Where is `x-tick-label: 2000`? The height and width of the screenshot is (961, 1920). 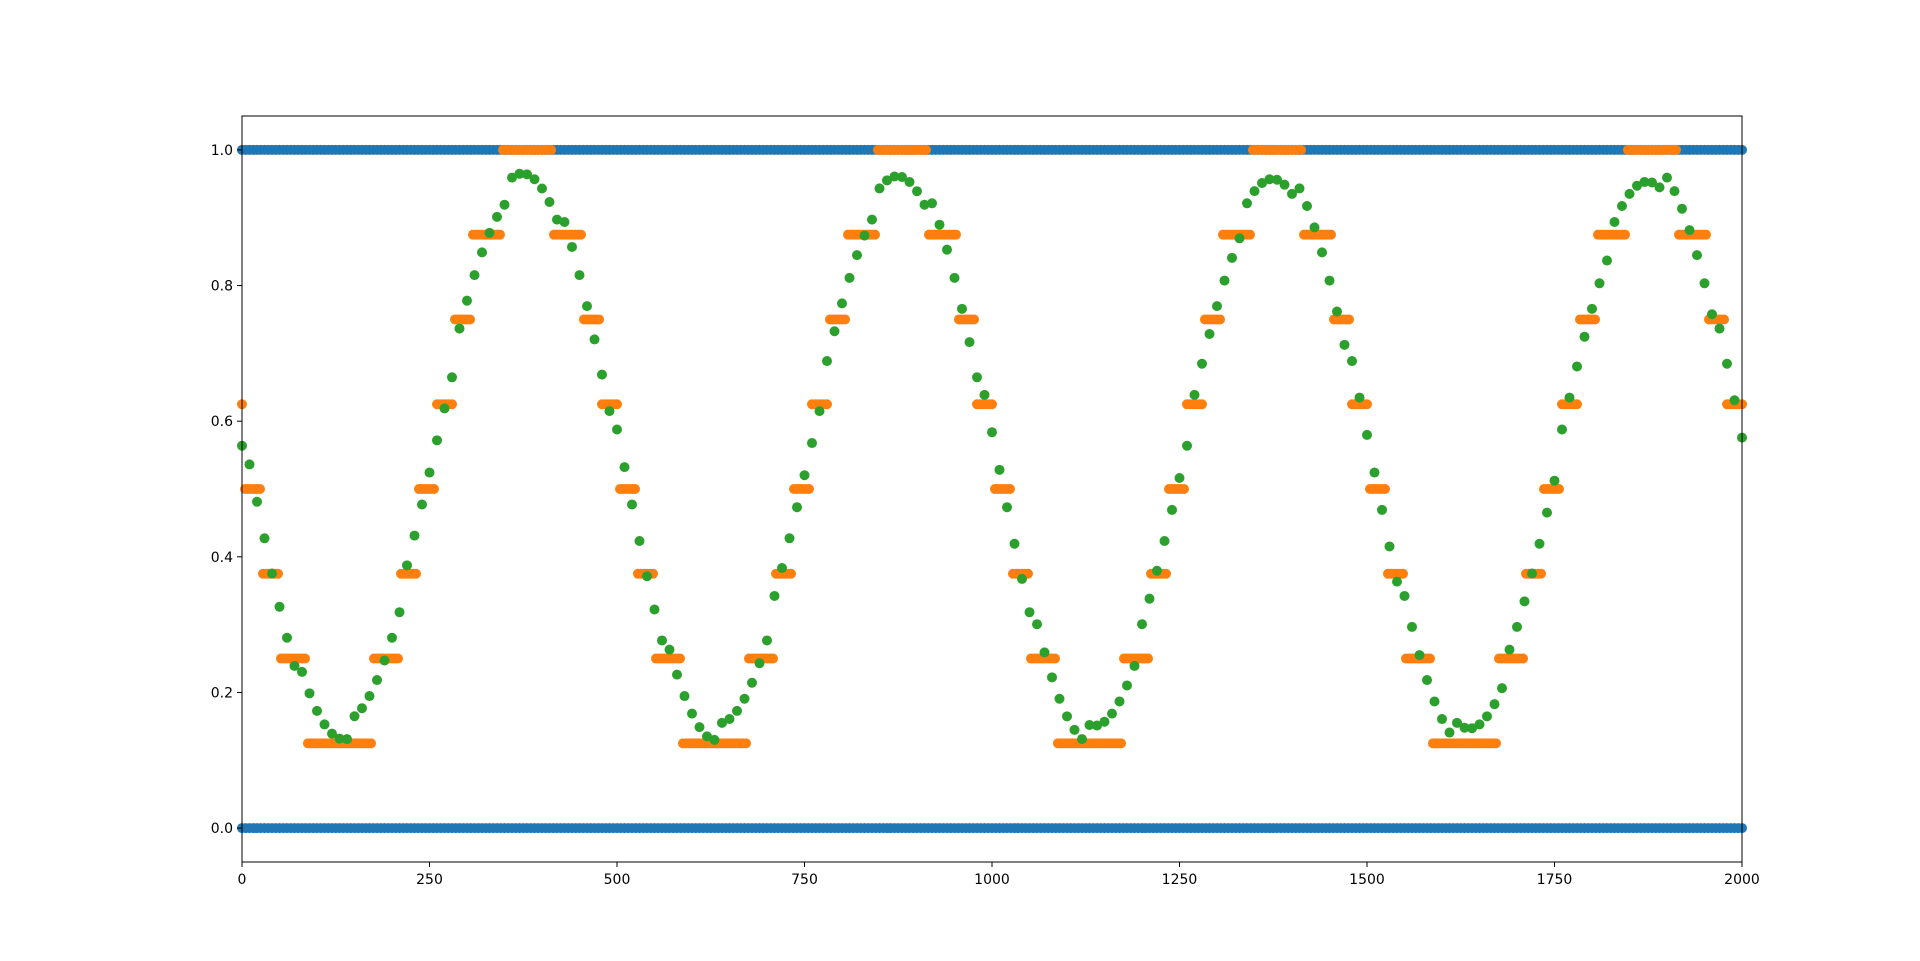 x-tick-label: 2000 is located at coordinates (1742, 880).